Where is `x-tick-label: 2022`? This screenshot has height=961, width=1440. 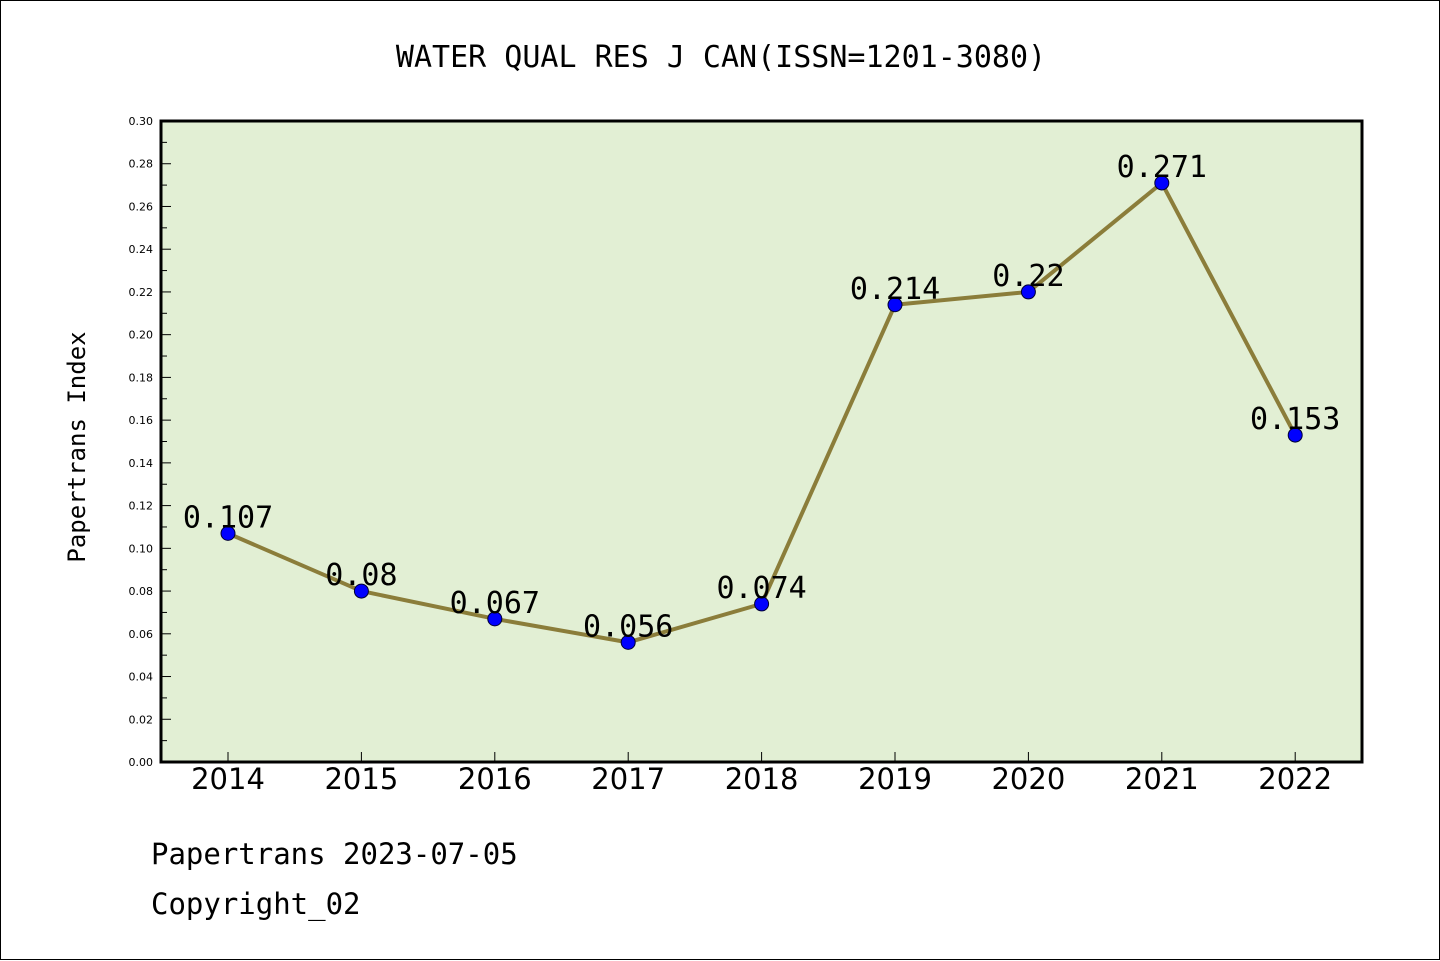
x-tick-label: 2022 is located at coordinates (1295, 779).